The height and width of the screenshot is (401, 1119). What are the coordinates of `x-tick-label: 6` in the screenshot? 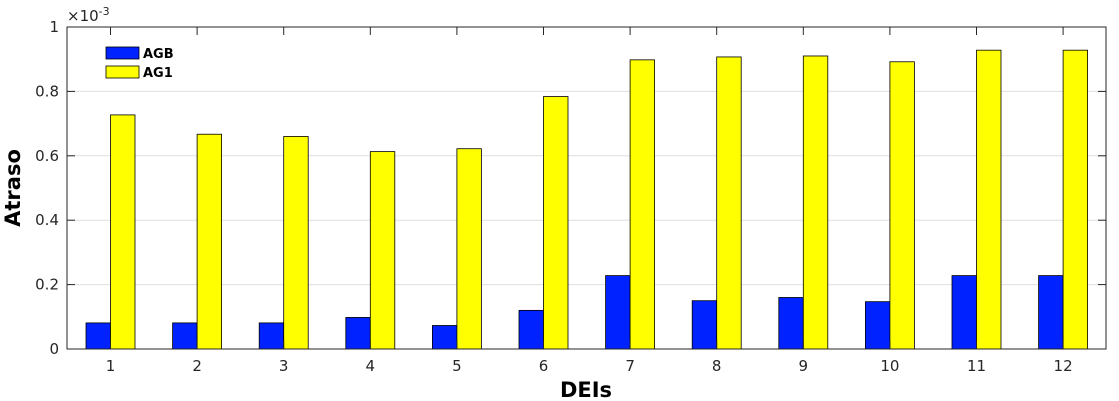 It's located at (544, 366).